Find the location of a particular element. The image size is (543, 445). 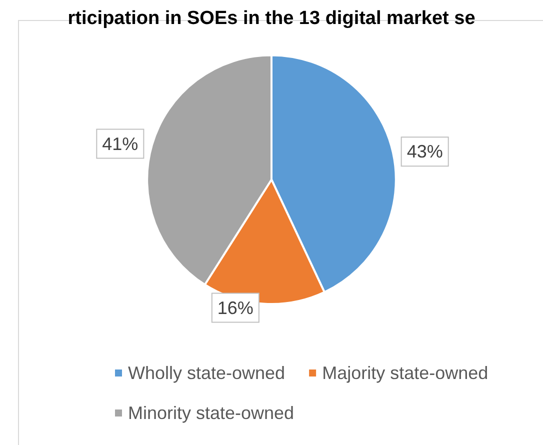

legend-label: Wholly state-owned is located at coordinates (207, 373).